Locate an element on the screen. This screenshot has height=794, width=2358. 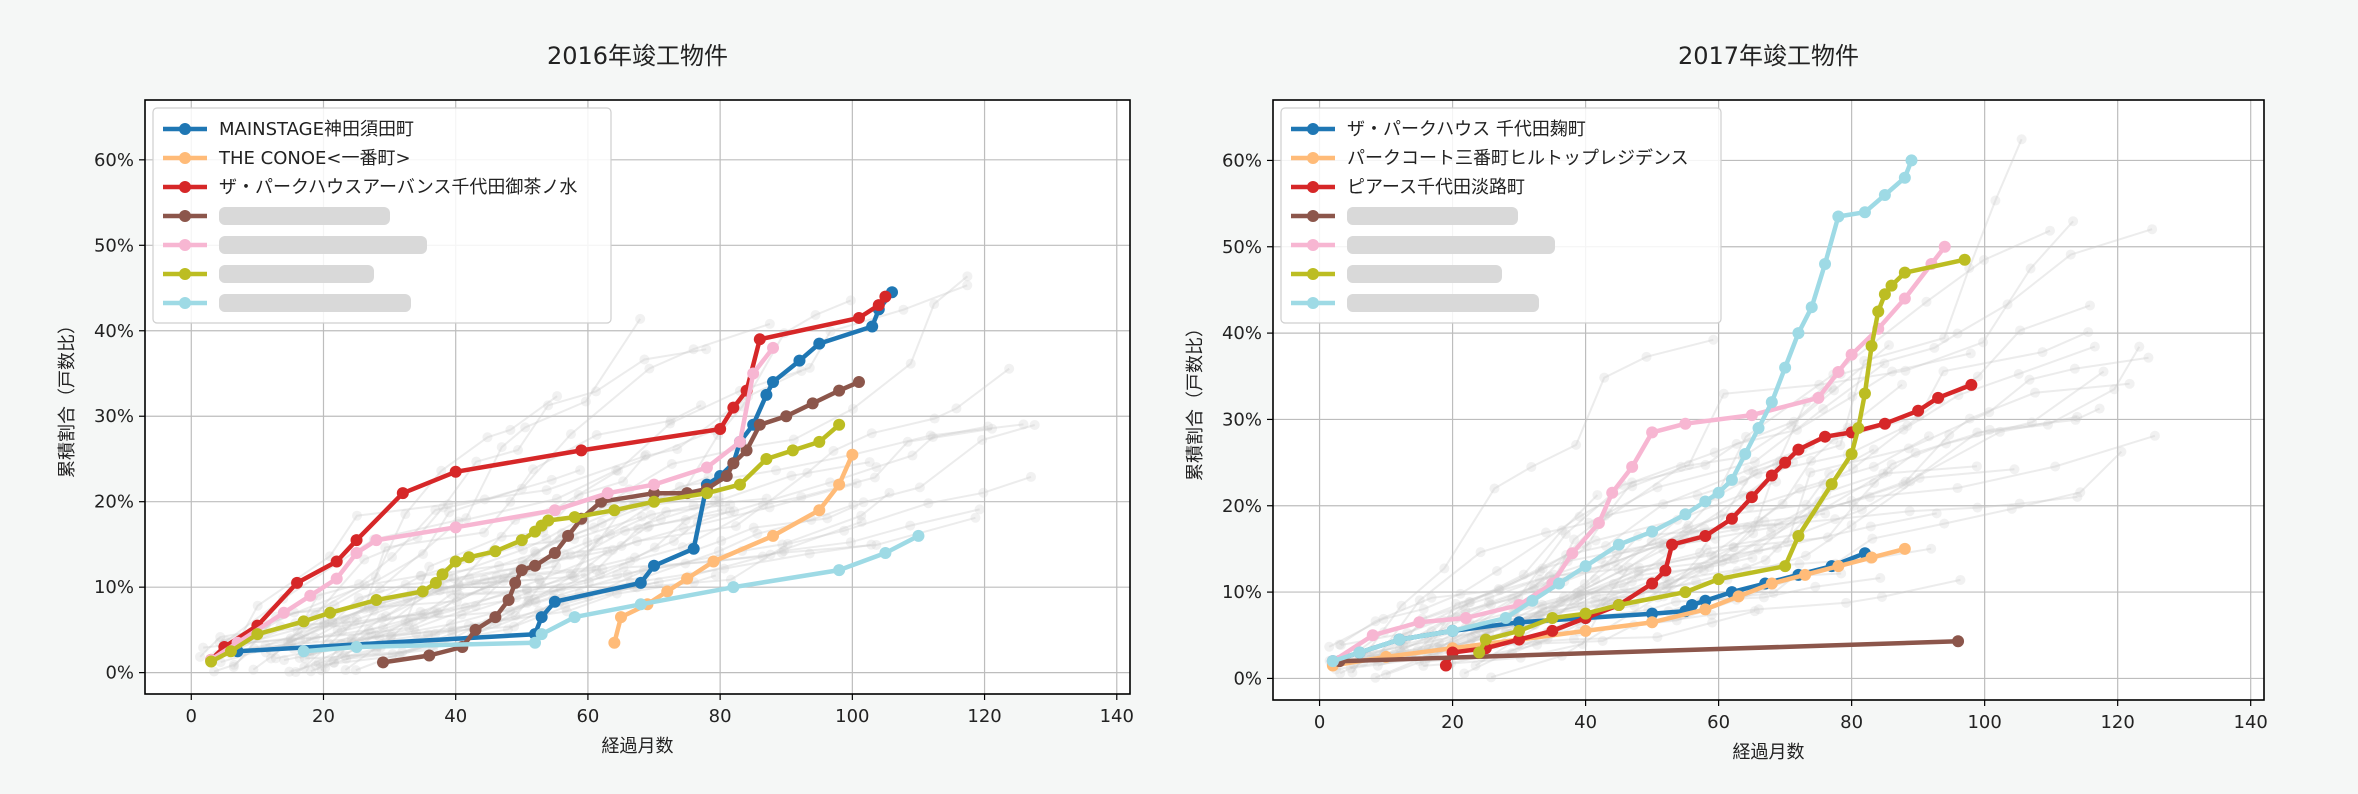
legend-label: ピアース千代田淡路町 is located at coordinates (1436, 187).